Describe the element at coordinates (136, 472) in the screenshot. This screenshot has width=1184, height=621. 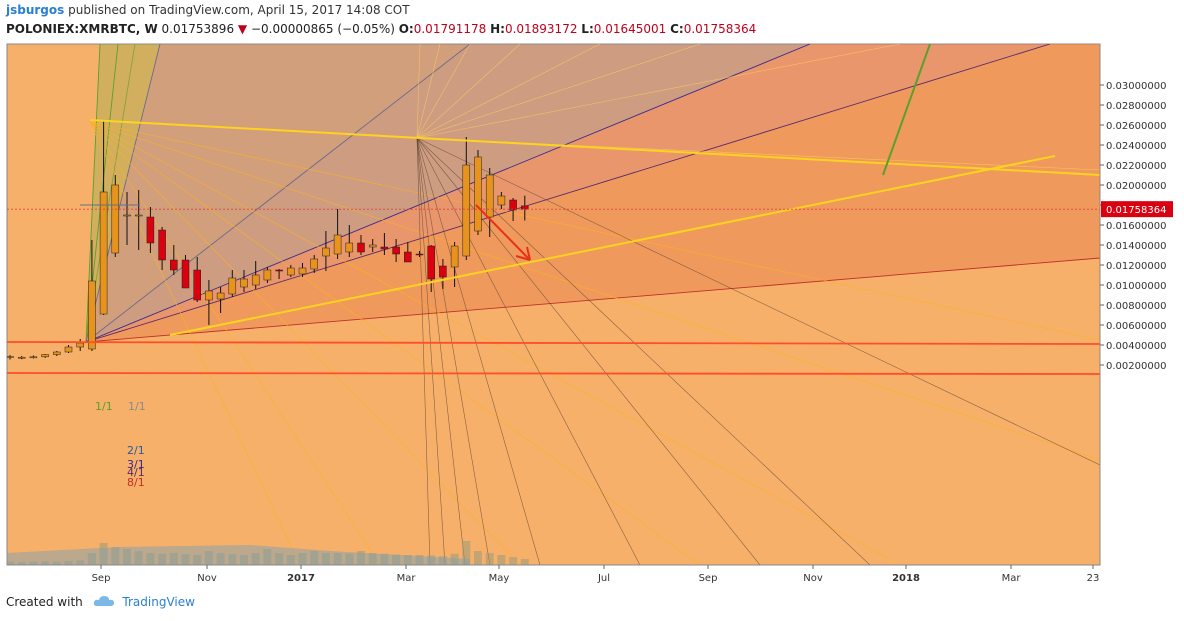
I see `gann-label: 4/1` at that location.